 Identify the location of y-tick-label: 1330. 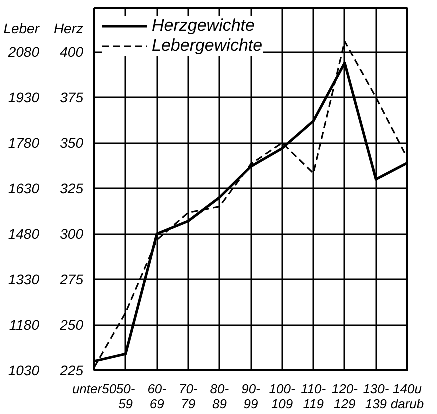
(24, 280).